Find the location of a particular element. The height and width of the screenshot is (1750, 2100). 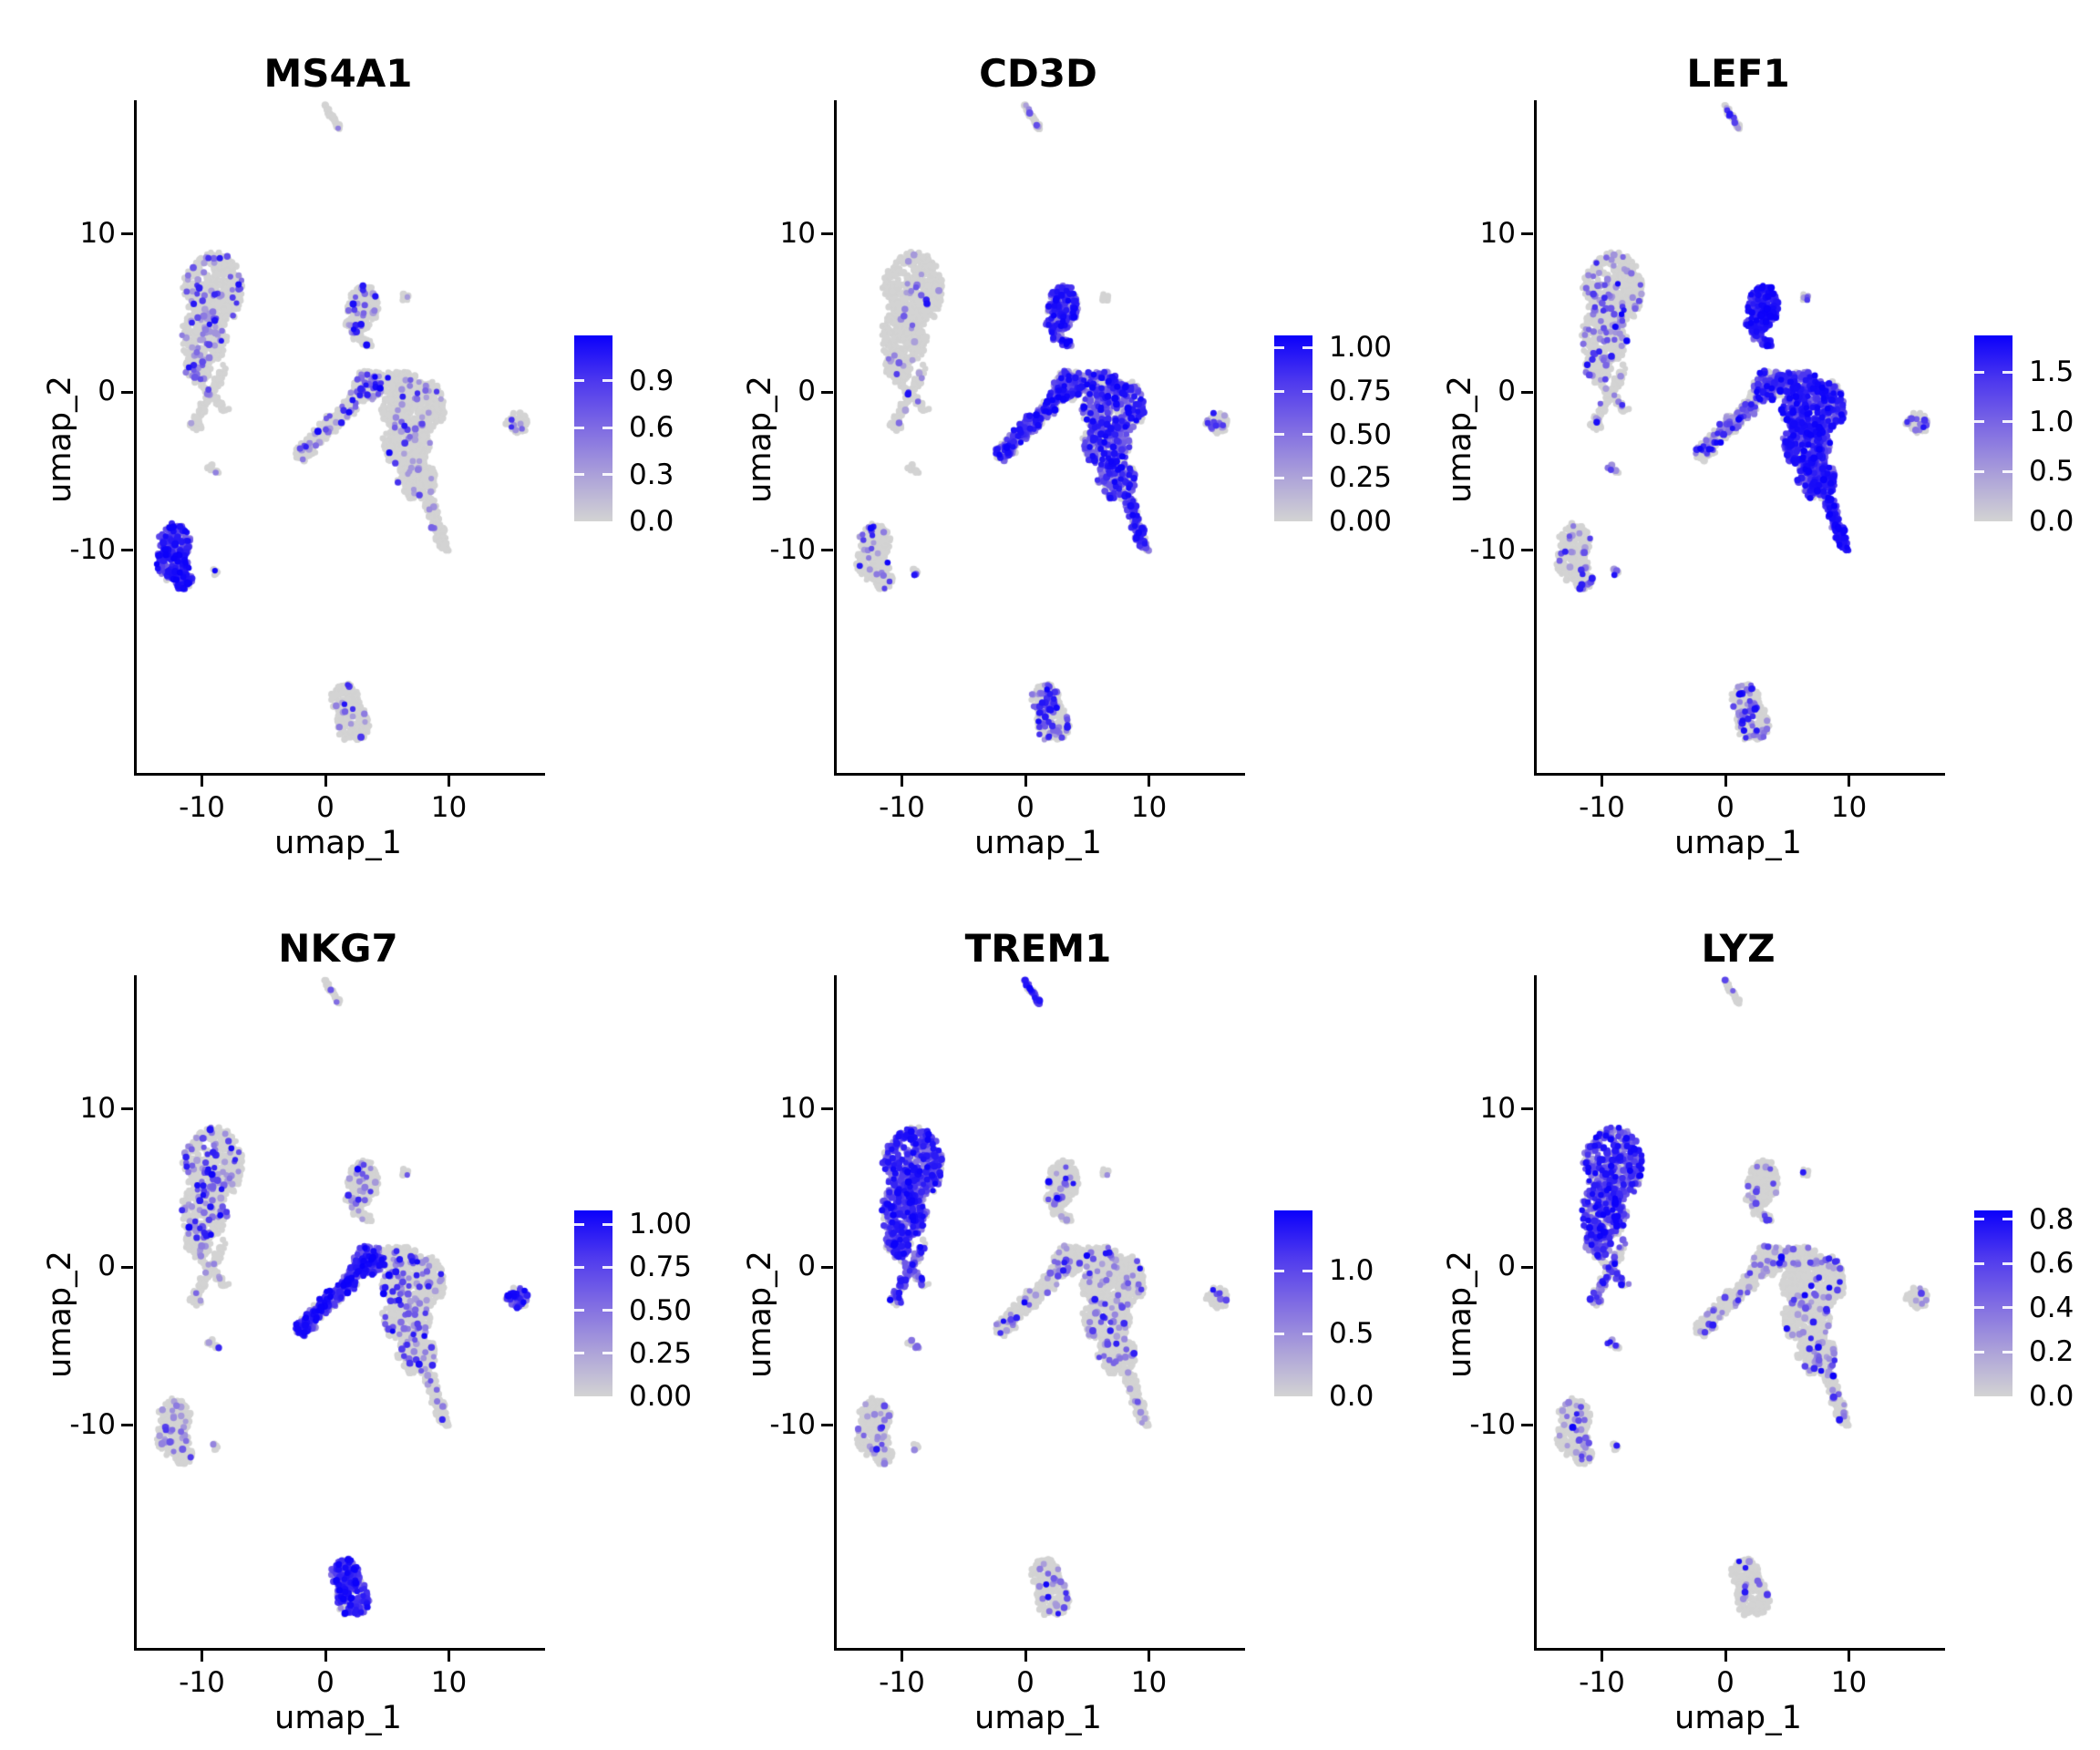

colorbar-tick-label: 0.25 is located at coordinates (1361, 478).